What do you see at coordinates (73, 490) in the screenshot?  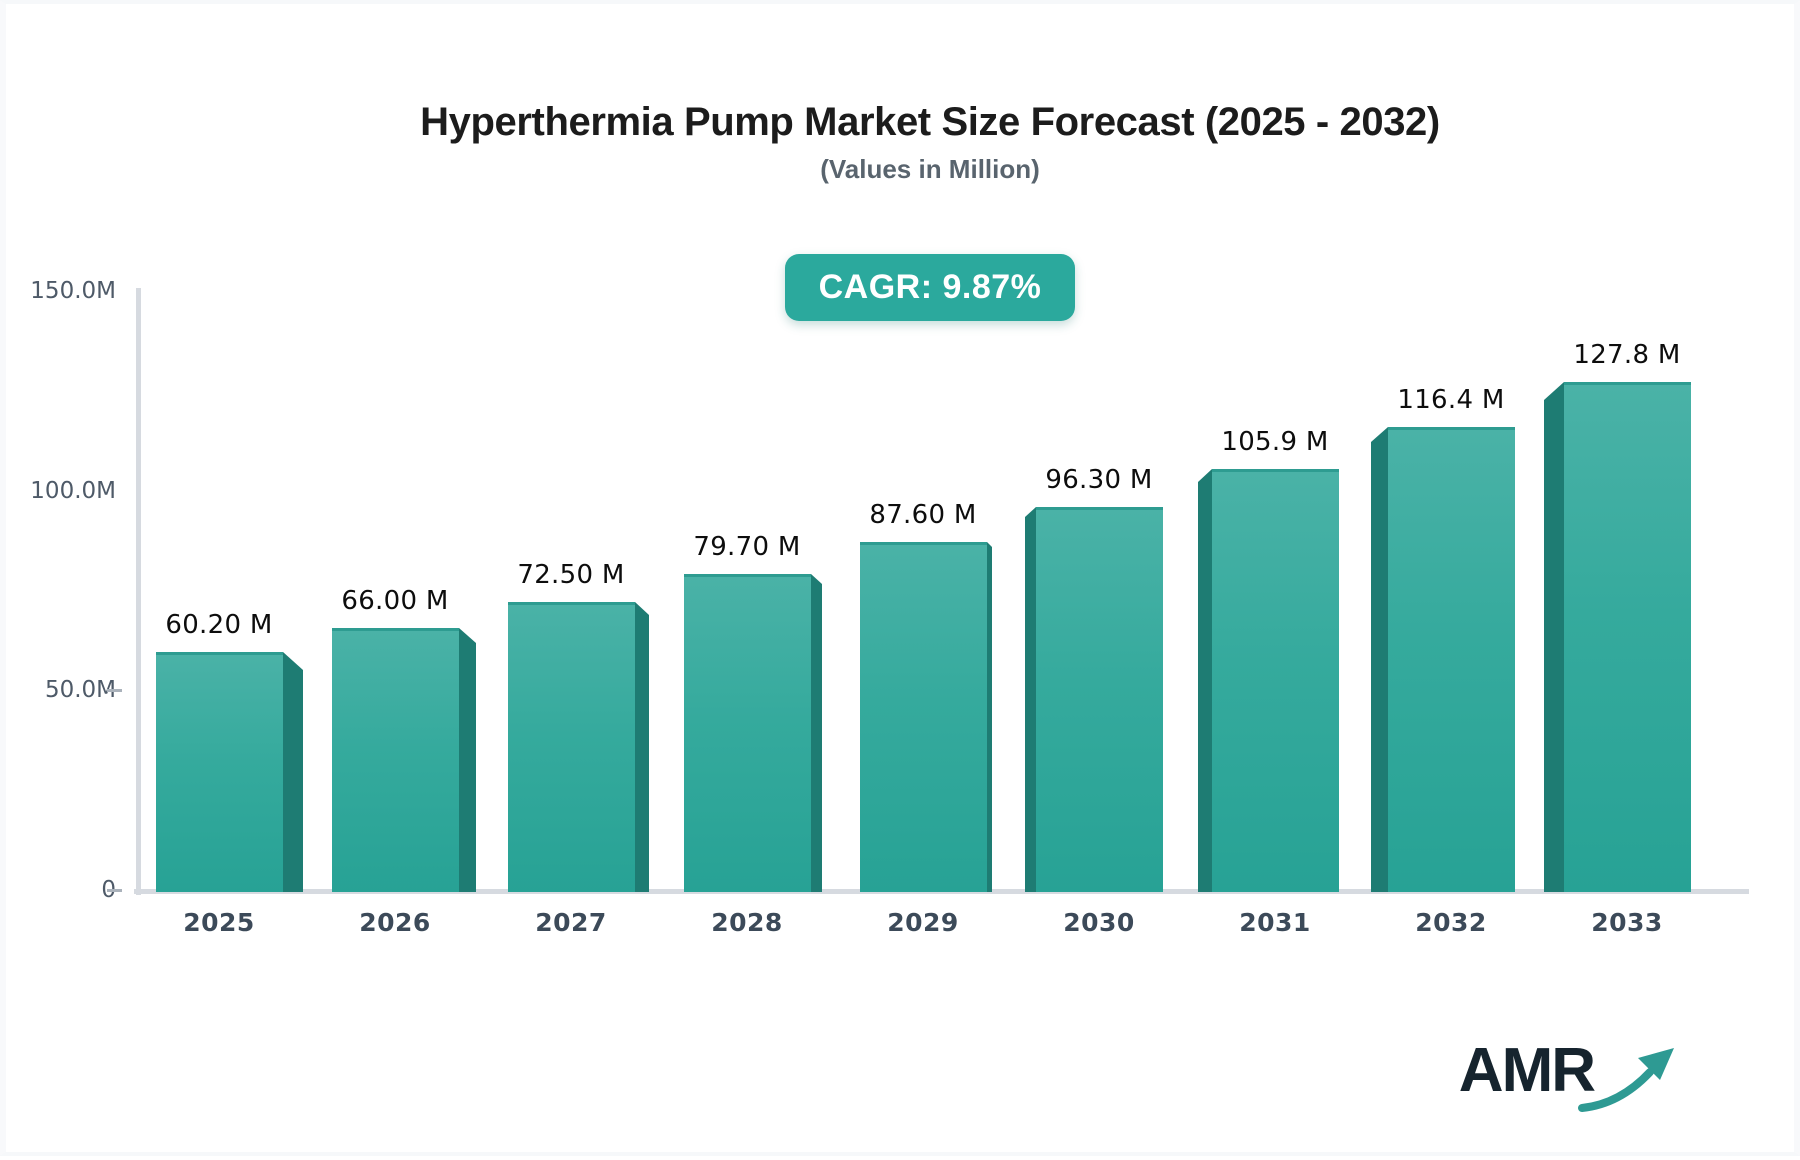 I see `y-axis-tick-label: 100.0M` at bounding box center [73, 490].